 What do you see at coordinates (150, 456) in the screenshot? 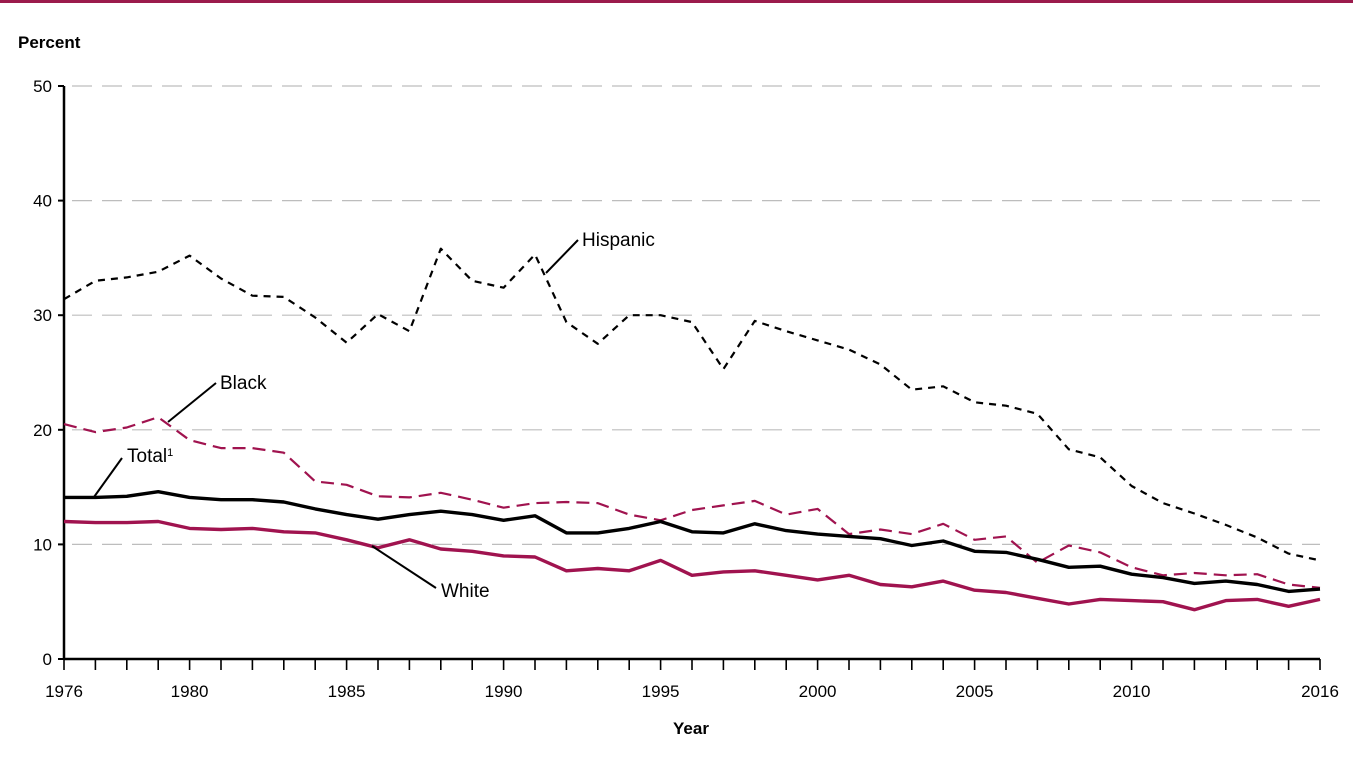
I see `series-label-total: Total1` at bounding box center [150, 456].